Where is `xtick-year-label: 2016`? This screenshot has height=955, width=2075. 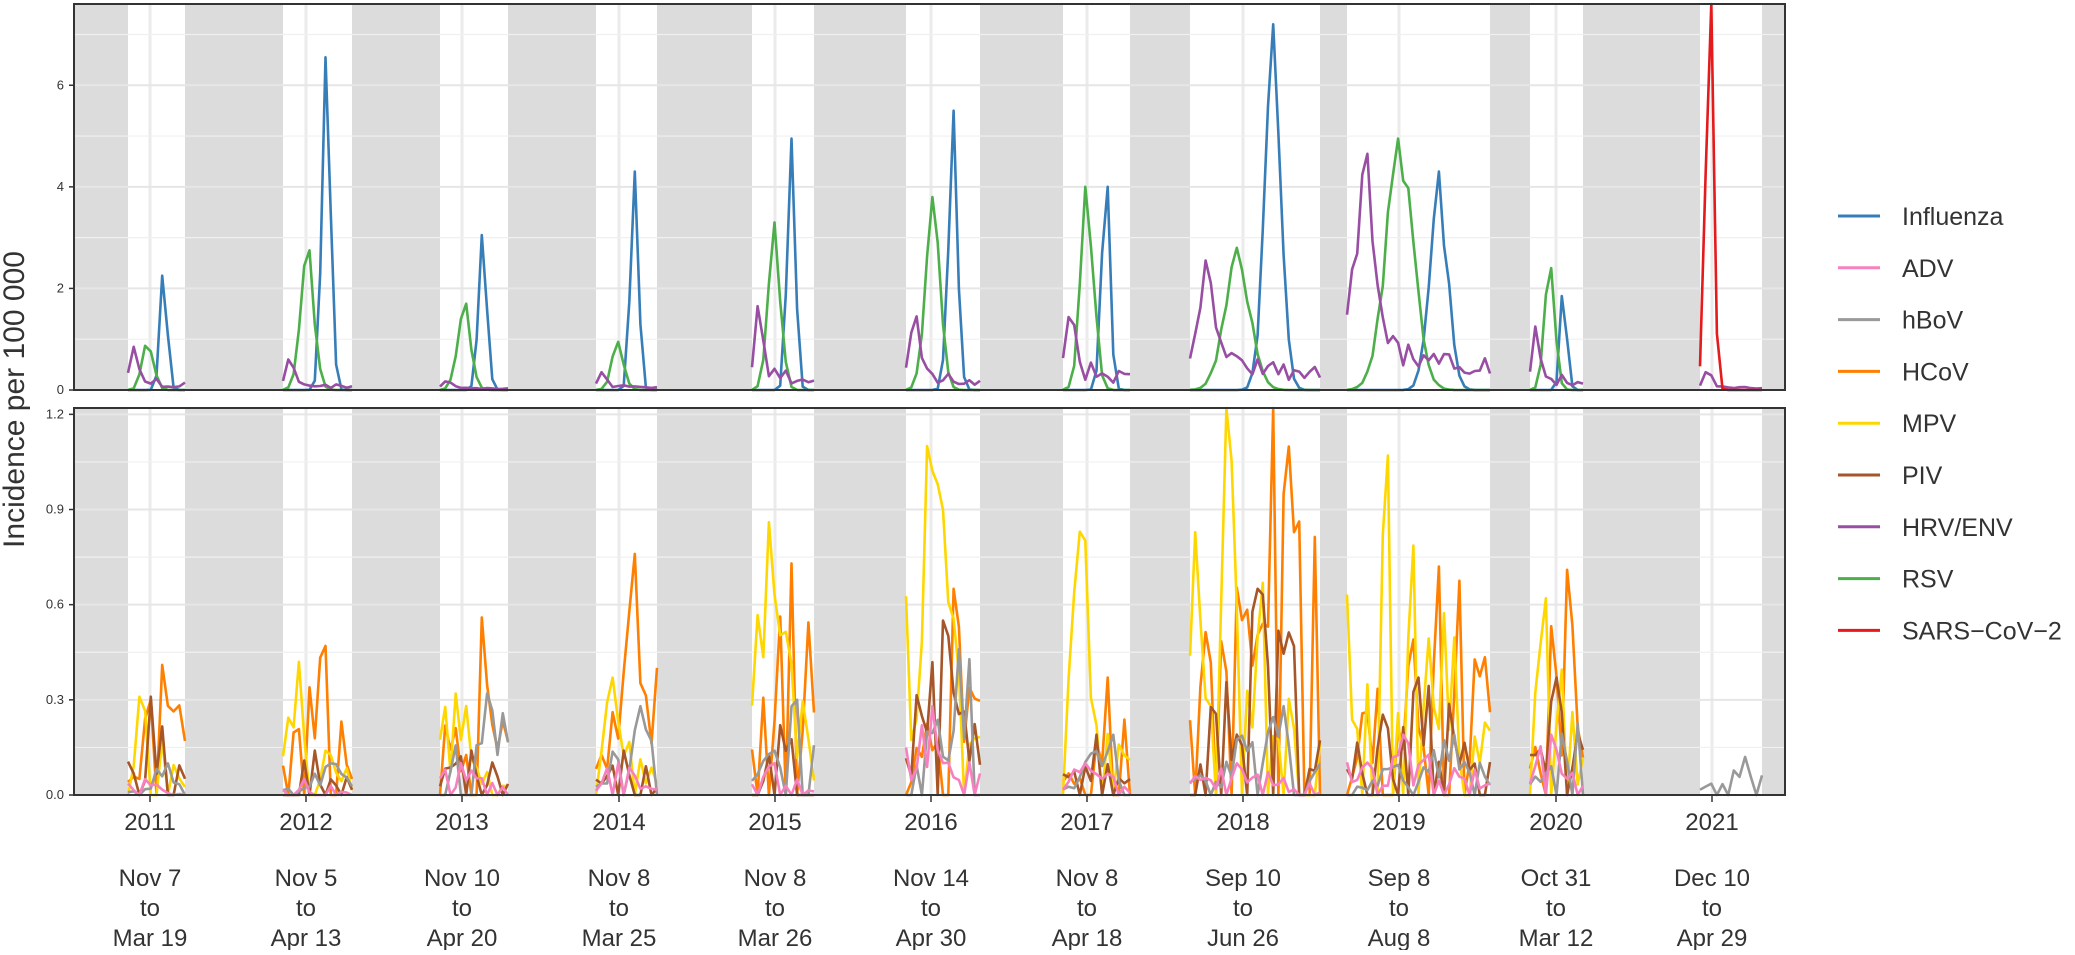 xtick-year-label: 2016 is located at coordinates (930, 822).